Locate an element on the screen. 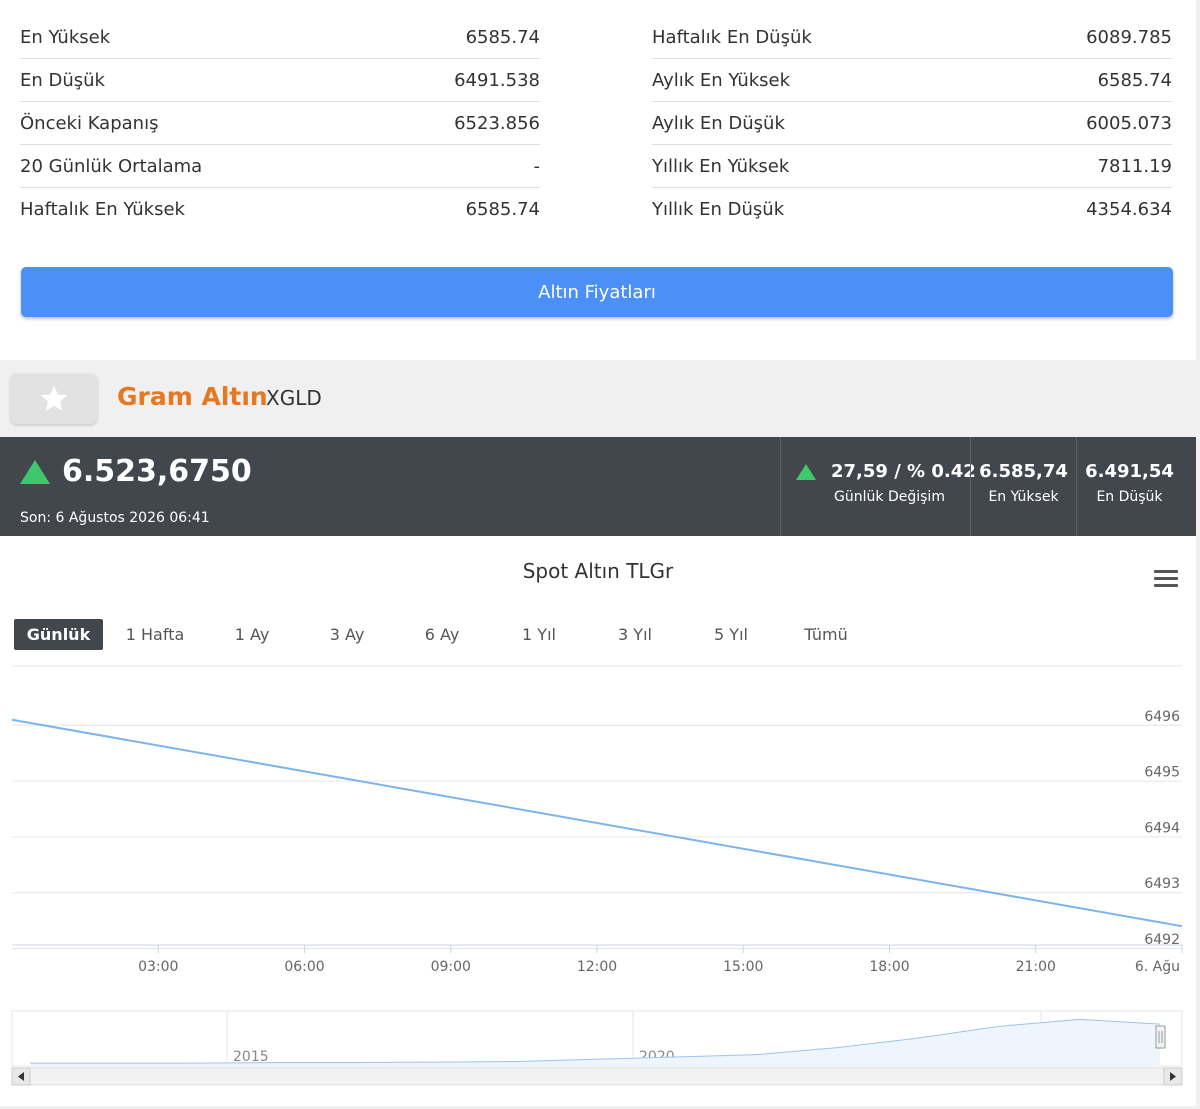 Image resolution: width=1200 pixels, height=1109 pixels. last-update-time: Son: 6 Ağustos 2026 06:41 is located at coordinates (115, 518).